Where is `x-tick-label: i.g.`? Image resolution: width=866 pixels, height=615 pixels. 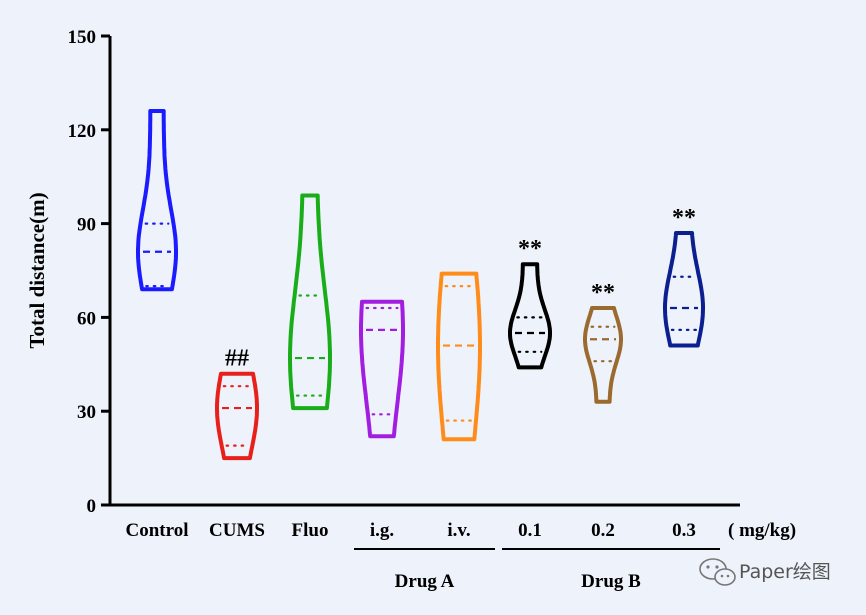 x-tick-label: i.g. is located at coordinates (382, 530).